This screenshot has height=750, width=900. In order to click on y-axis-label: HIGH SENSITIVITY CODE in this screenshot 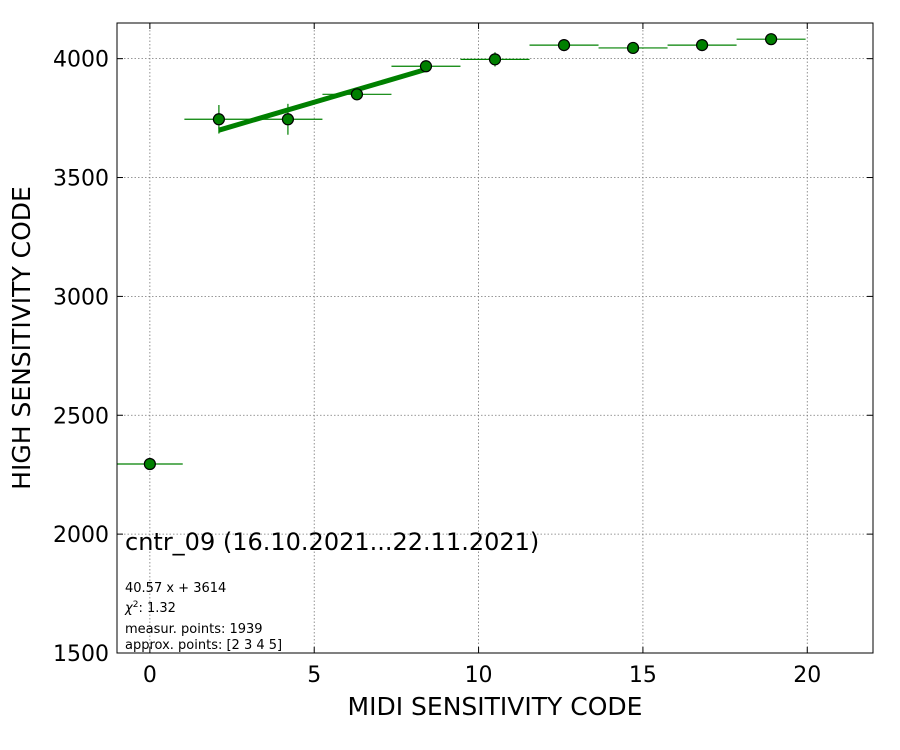, I will do `click(21, 338)`.